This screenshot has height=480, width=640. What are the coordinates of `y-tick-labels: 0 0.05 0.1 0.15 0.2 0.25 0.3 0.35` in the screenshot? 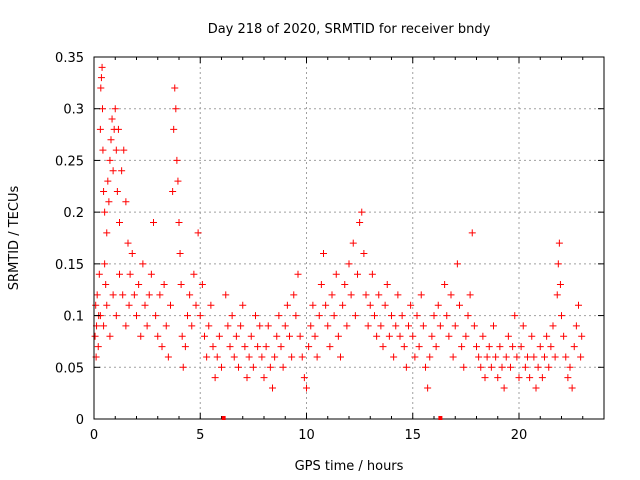 It's located at (69, 239).